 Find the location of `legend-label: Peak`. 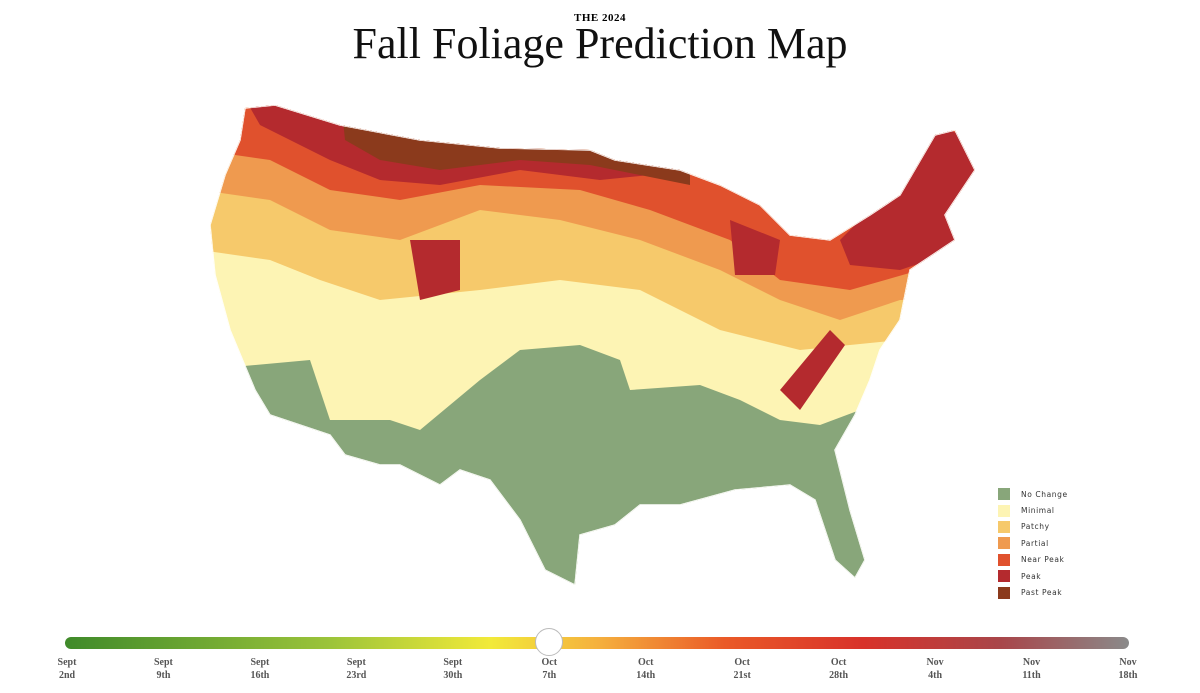

legend-label: Peak is located at coordinates (1031, 576).